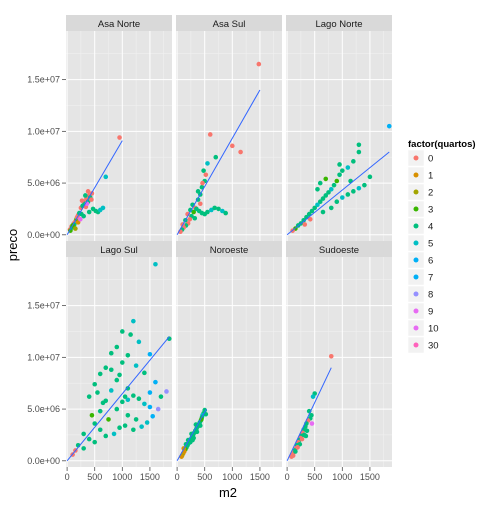  What do you see at coordinates (430, 312) in the screenshot?
I see `legend-label: 9` at bounding box center [430, 312].